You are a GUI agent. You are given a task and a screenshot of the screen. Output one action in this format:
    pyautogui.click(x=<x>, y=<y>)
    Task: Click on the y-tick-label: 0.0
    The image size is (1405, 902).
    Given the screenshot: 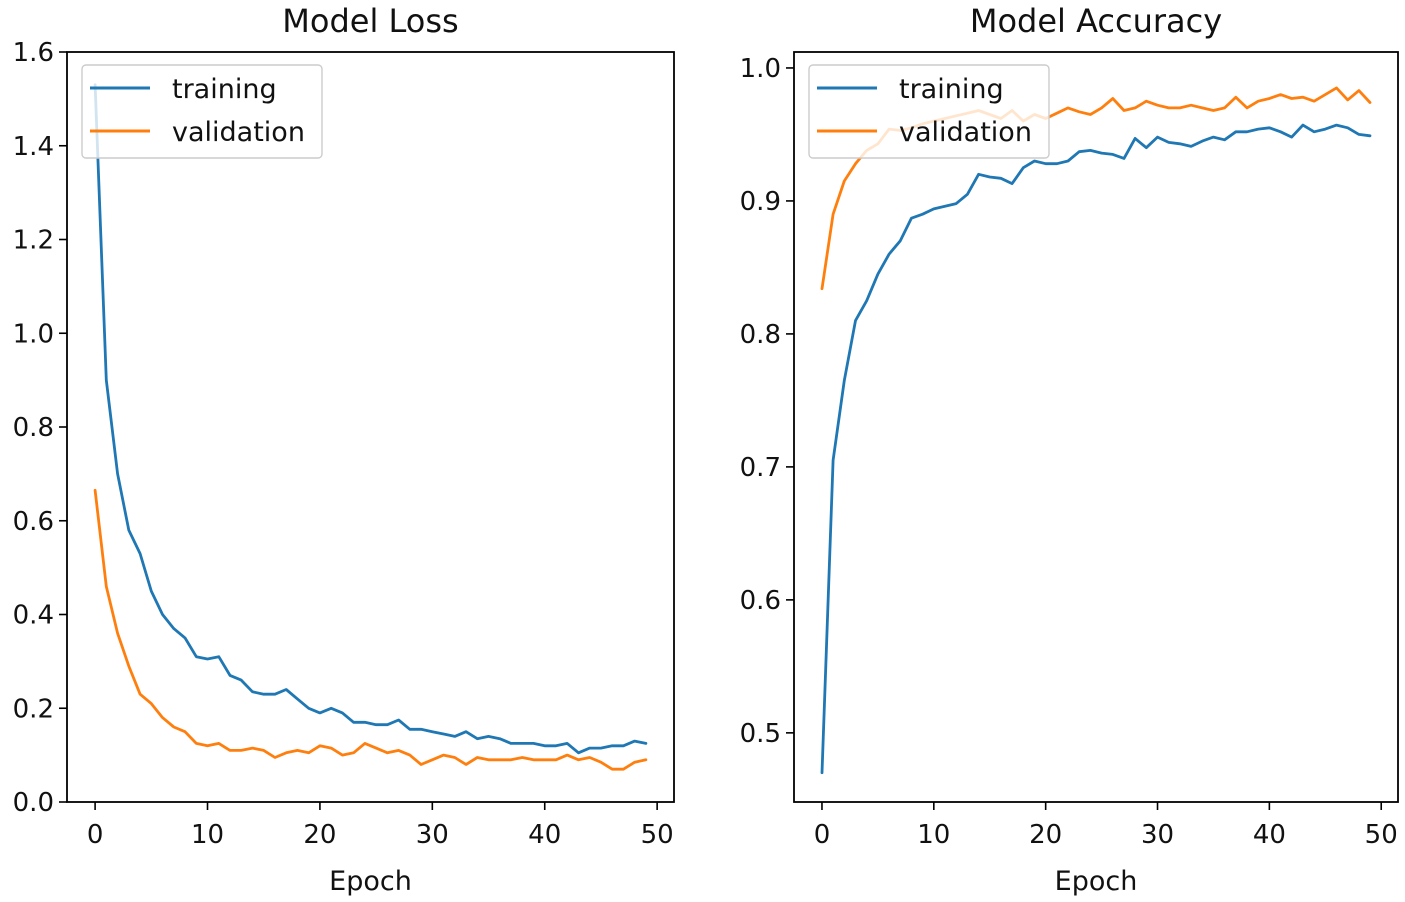 What is the action you would take?
    pyautogui.click(x=33, y=803)
    